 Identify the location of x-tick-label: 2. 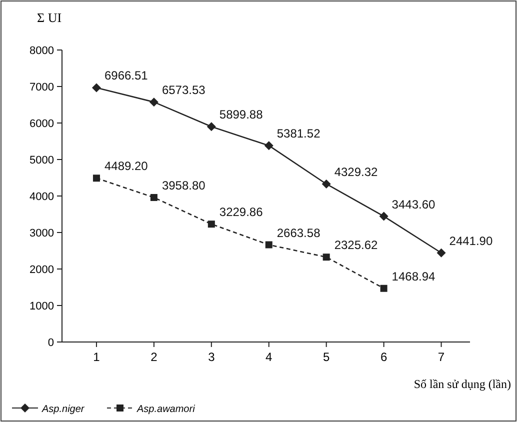
(154, 357).